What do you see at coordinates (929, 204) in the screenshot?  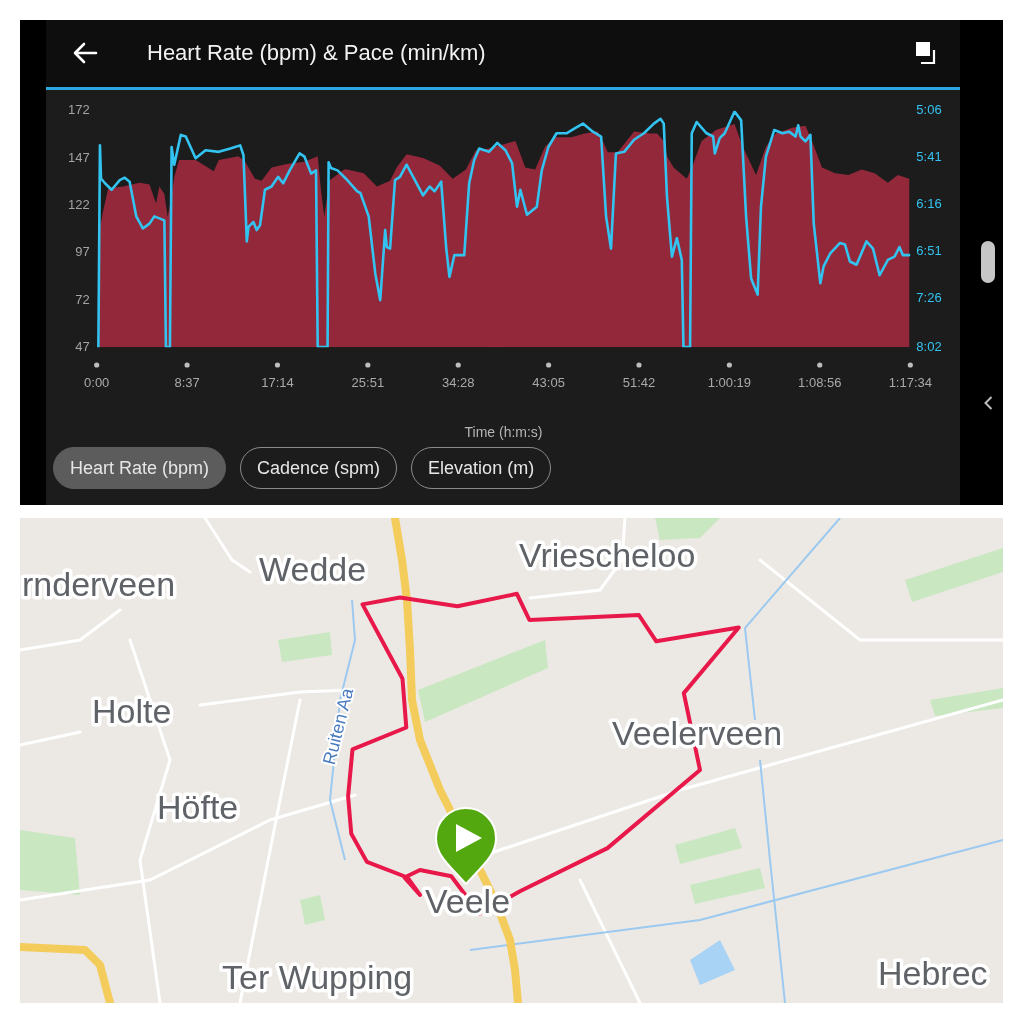 I see `y2-tick-label: 6:16` at bounding box center [929, 204].